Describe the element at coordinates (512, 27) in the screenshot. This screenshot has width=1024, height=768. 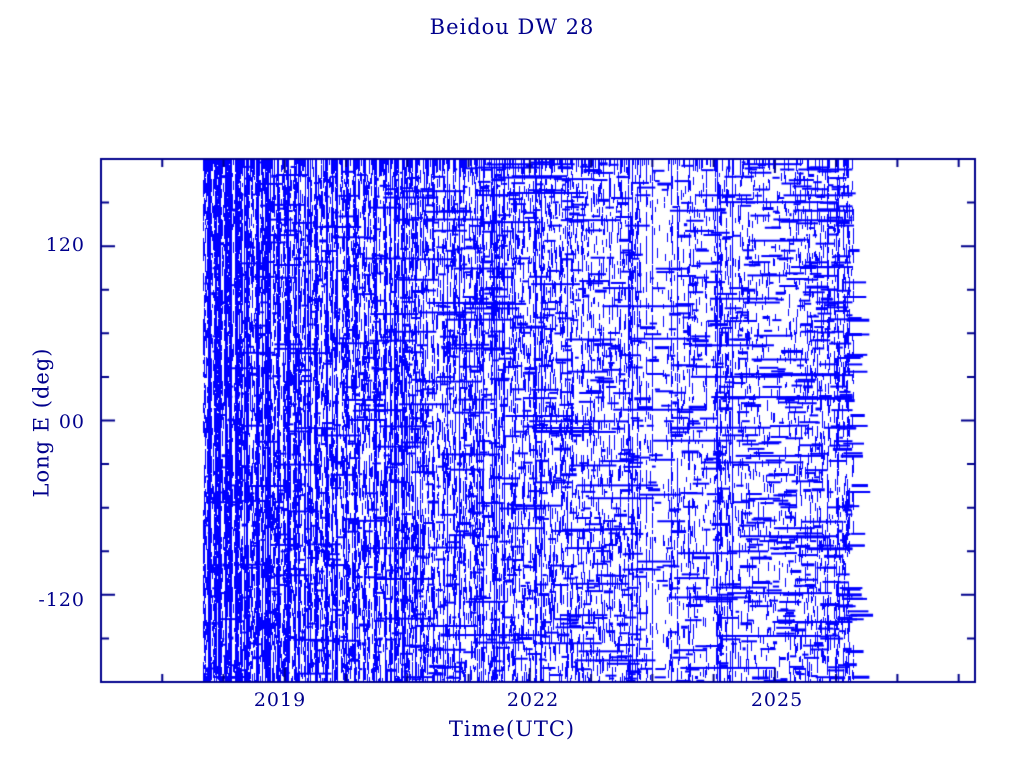
I see `chart-title: Beidou DW 28` at that location.